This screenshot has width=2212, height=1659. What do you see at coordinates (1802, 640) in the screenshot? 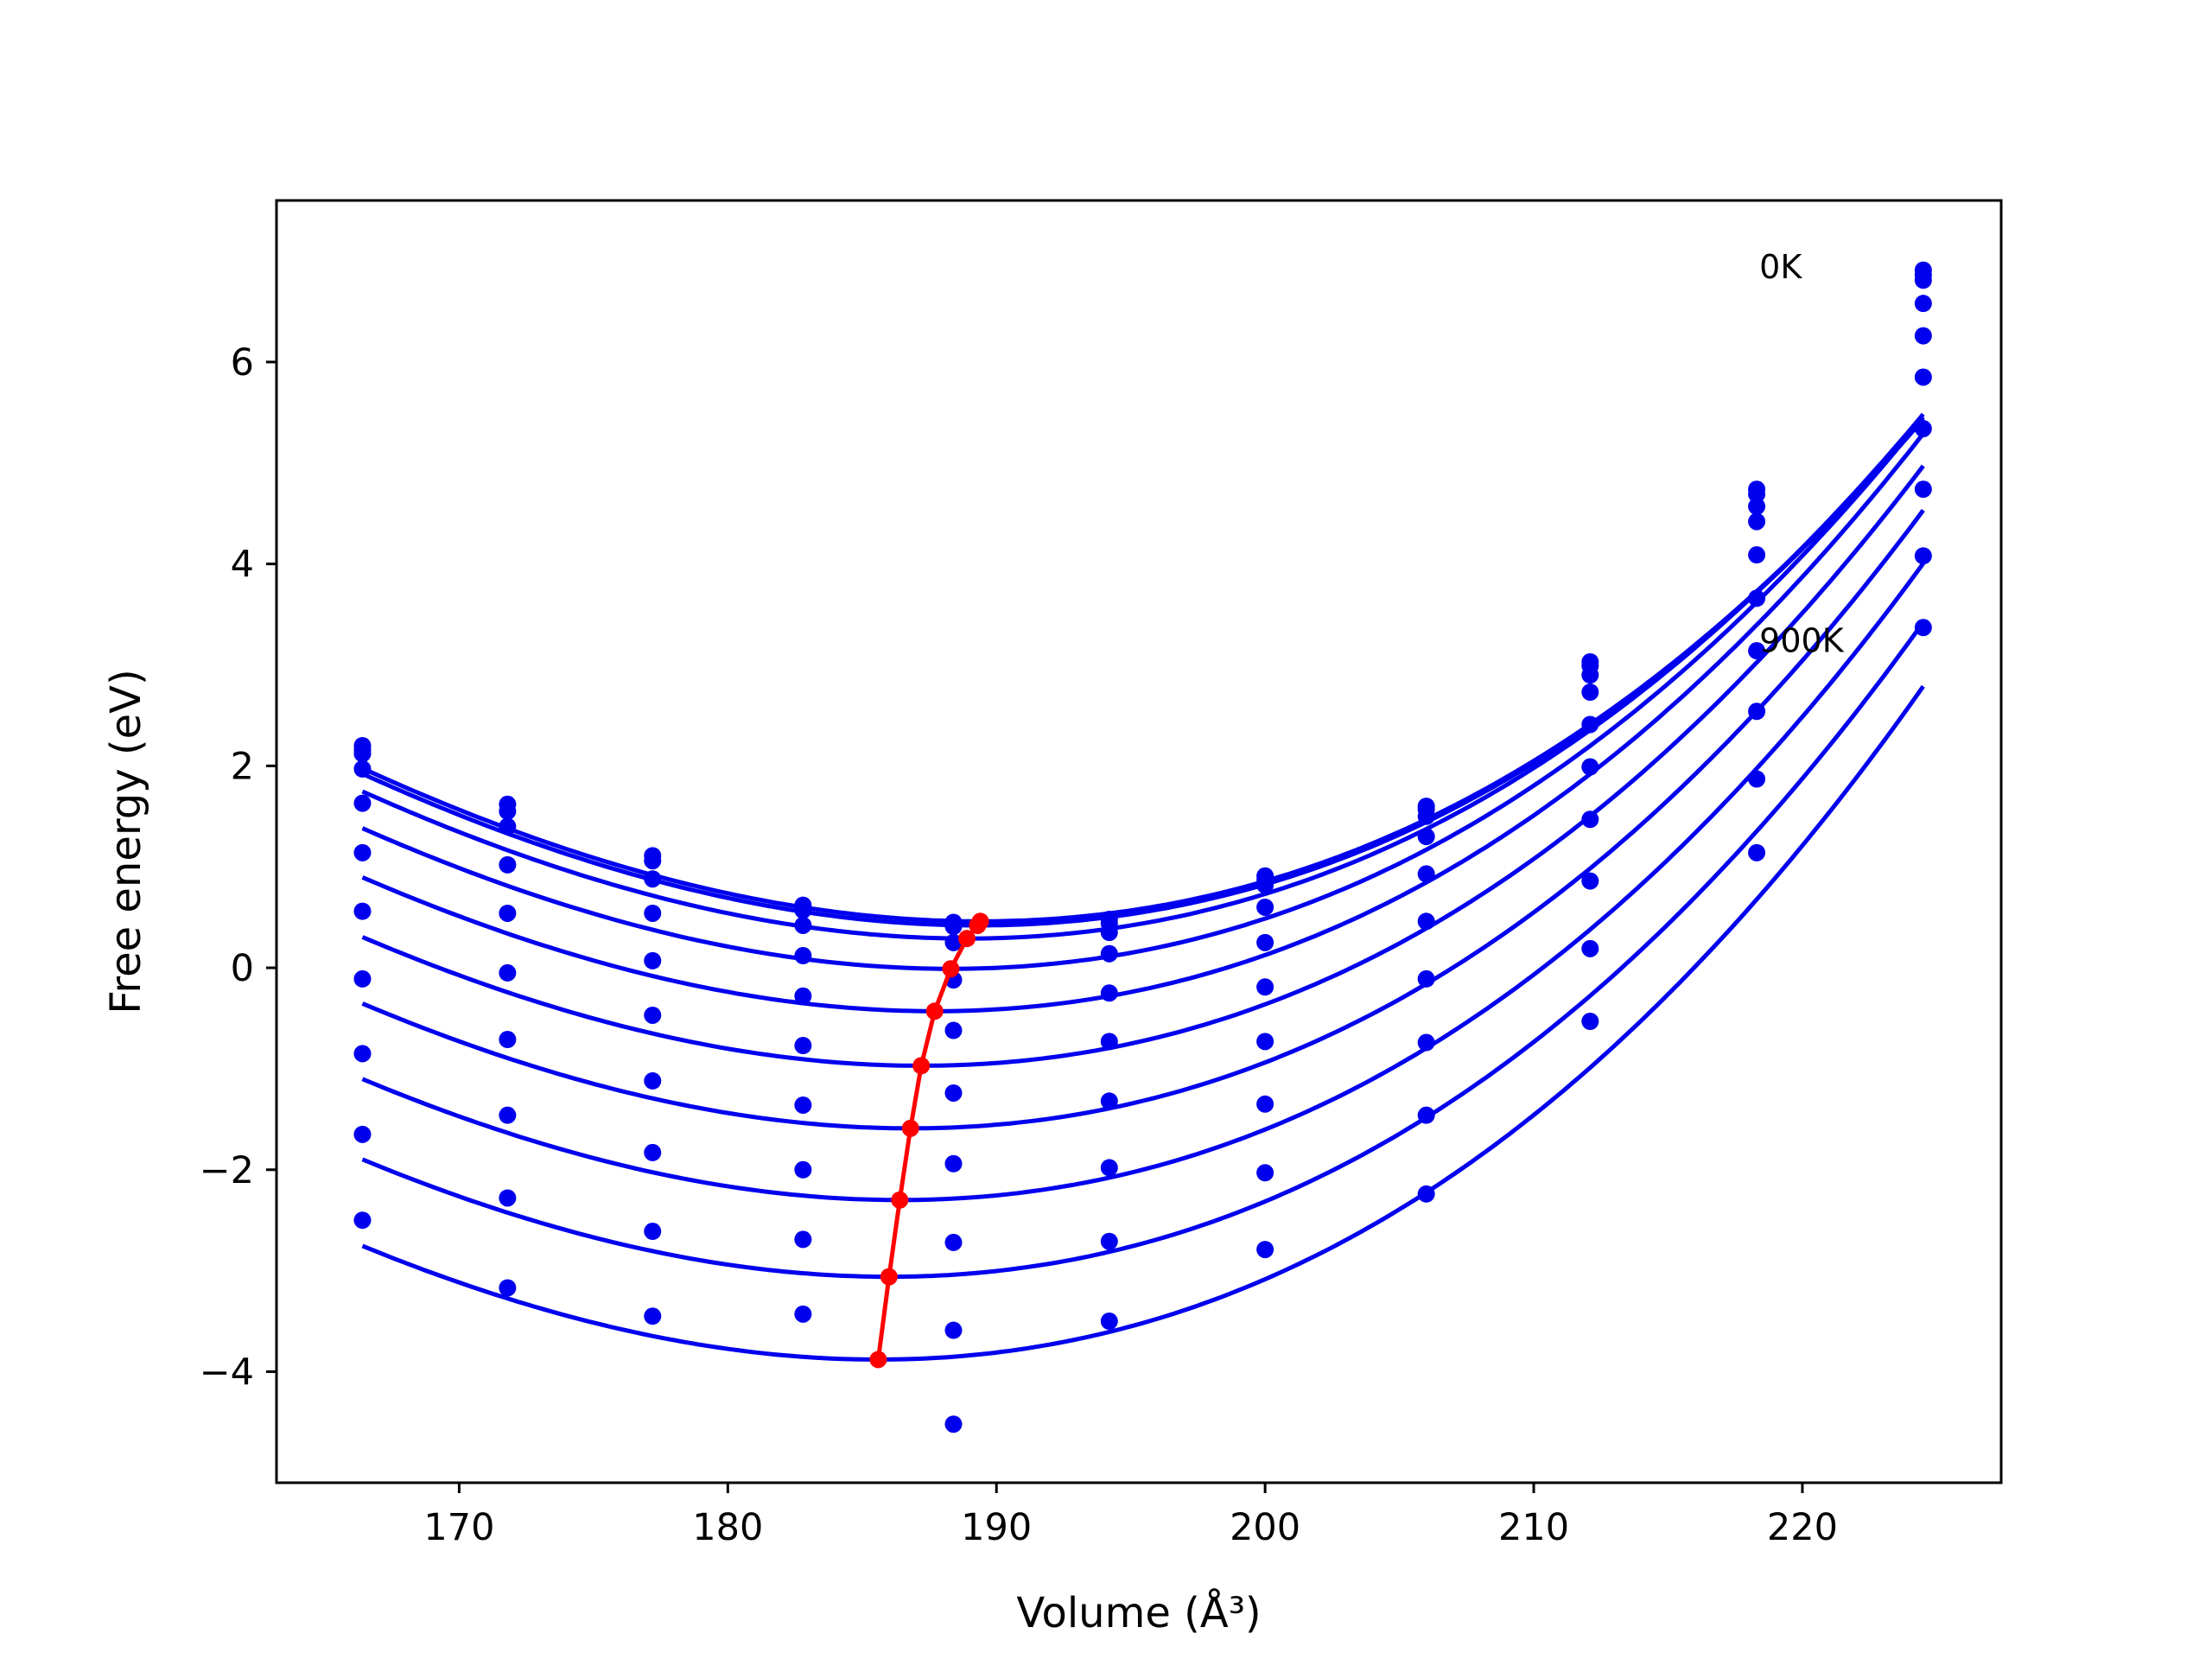
I see `annotation-900k: 900K` at bounding box center [1802, 640].